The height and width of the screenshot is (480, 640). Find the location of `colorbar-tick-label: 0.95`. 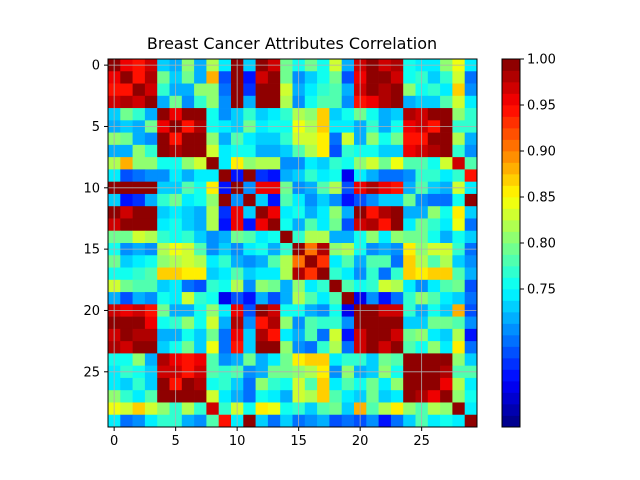

colorbar-tick-label: 0.95 is located at coordinates (541, 106).